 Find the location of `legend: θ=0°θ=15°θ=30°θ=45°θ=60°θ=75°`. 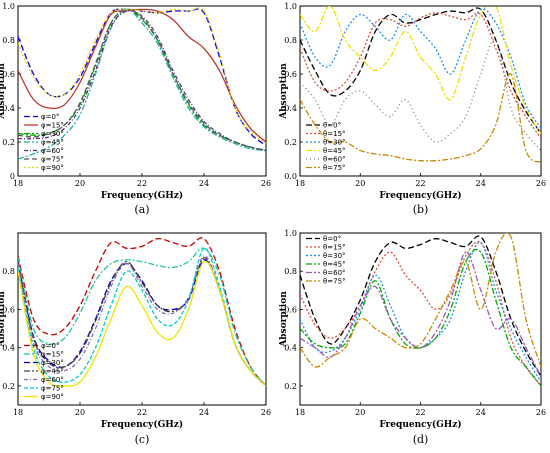

legend: θ=0°θ=15°θ=30°θ=45°θ=60°θ=75° is located at coordinates (326, 260).